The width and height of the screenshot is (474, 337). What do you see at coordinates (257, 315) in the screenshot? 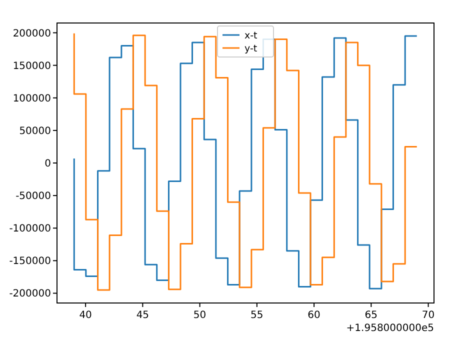
I see `x-tick-label: 55` at bounding box center [257, 315].